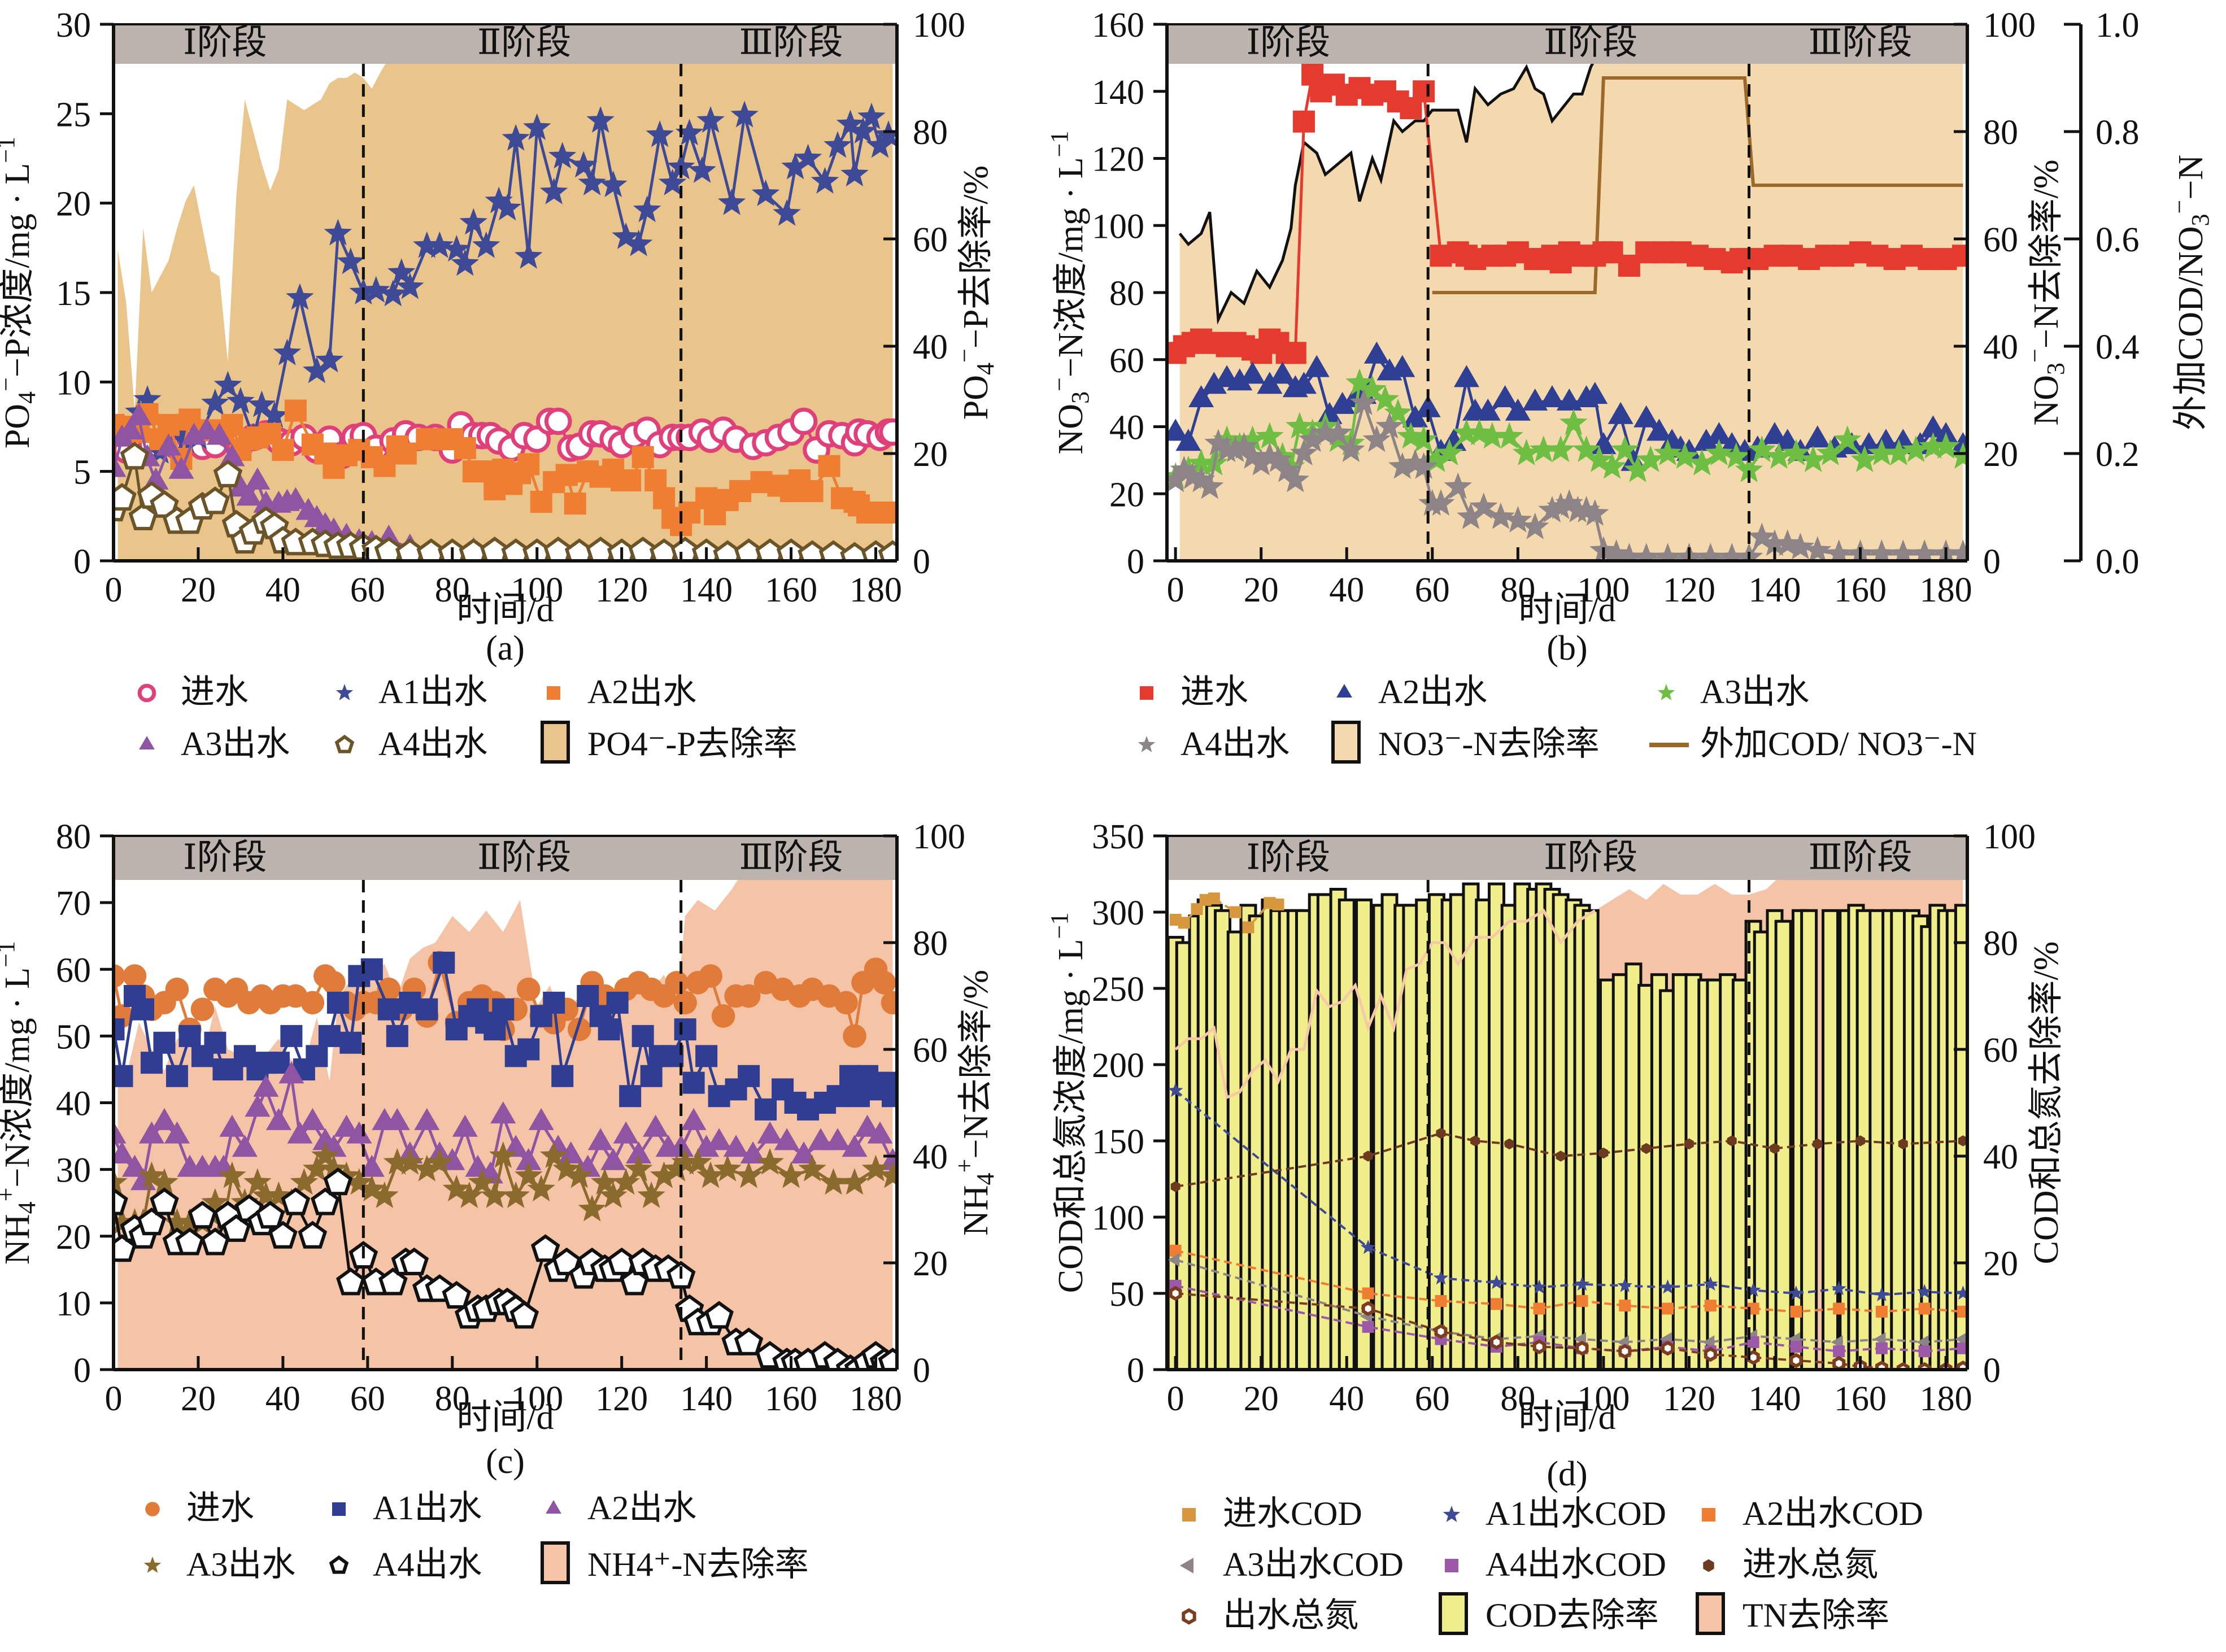 The height and width of the screenshot is (1652, 2226). I want to click on y3-tick-label: 0.4, so click(2118, 347).